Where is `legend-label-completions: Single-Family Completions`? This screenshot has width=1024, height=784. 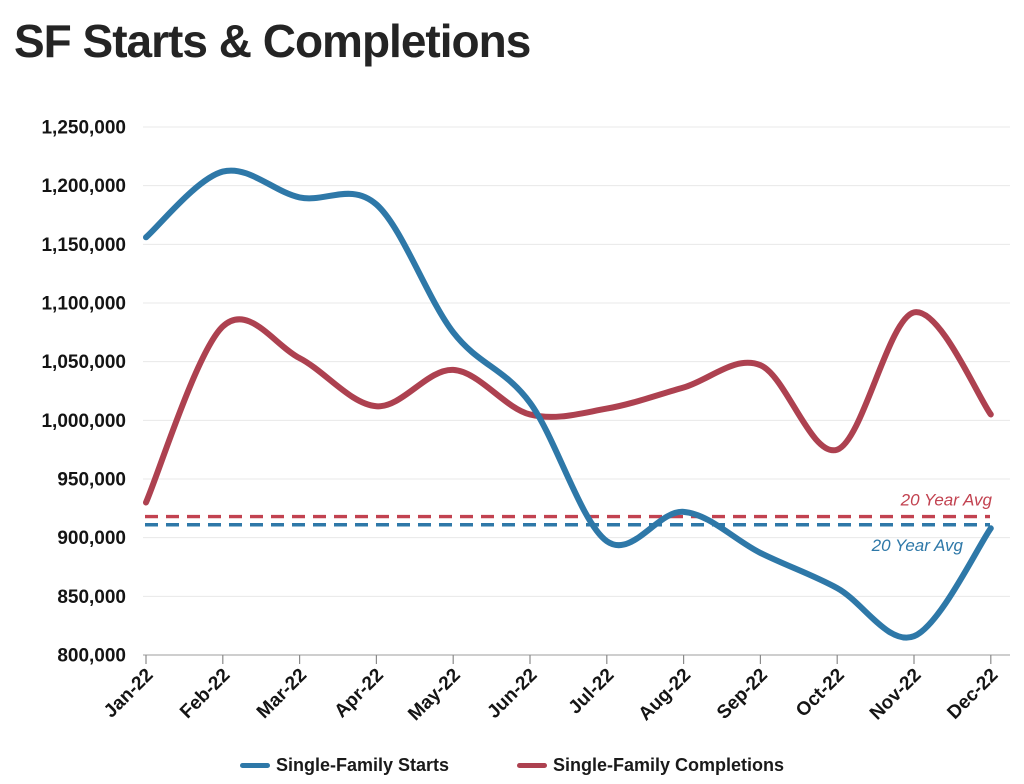
legend-label-completions: Single-Family Completions is located at coordinates (669, 765).